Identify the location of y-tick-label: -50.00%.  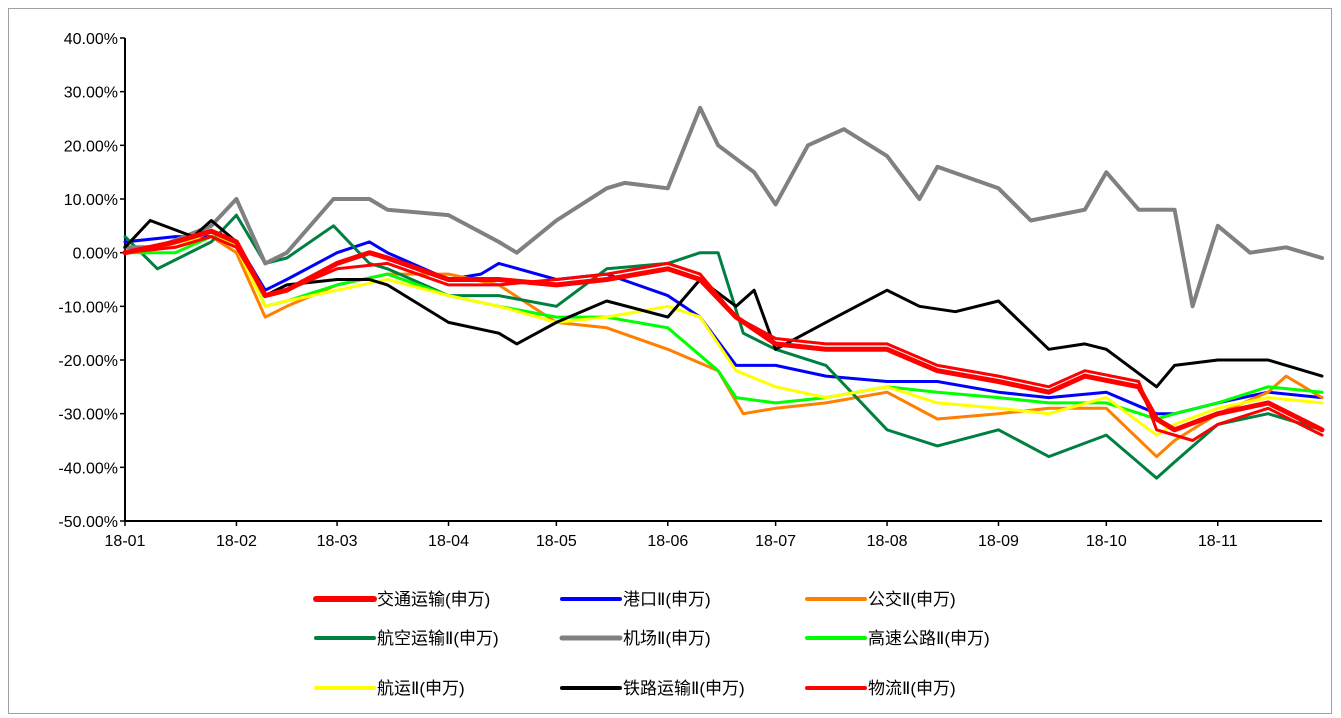
(88, 522).